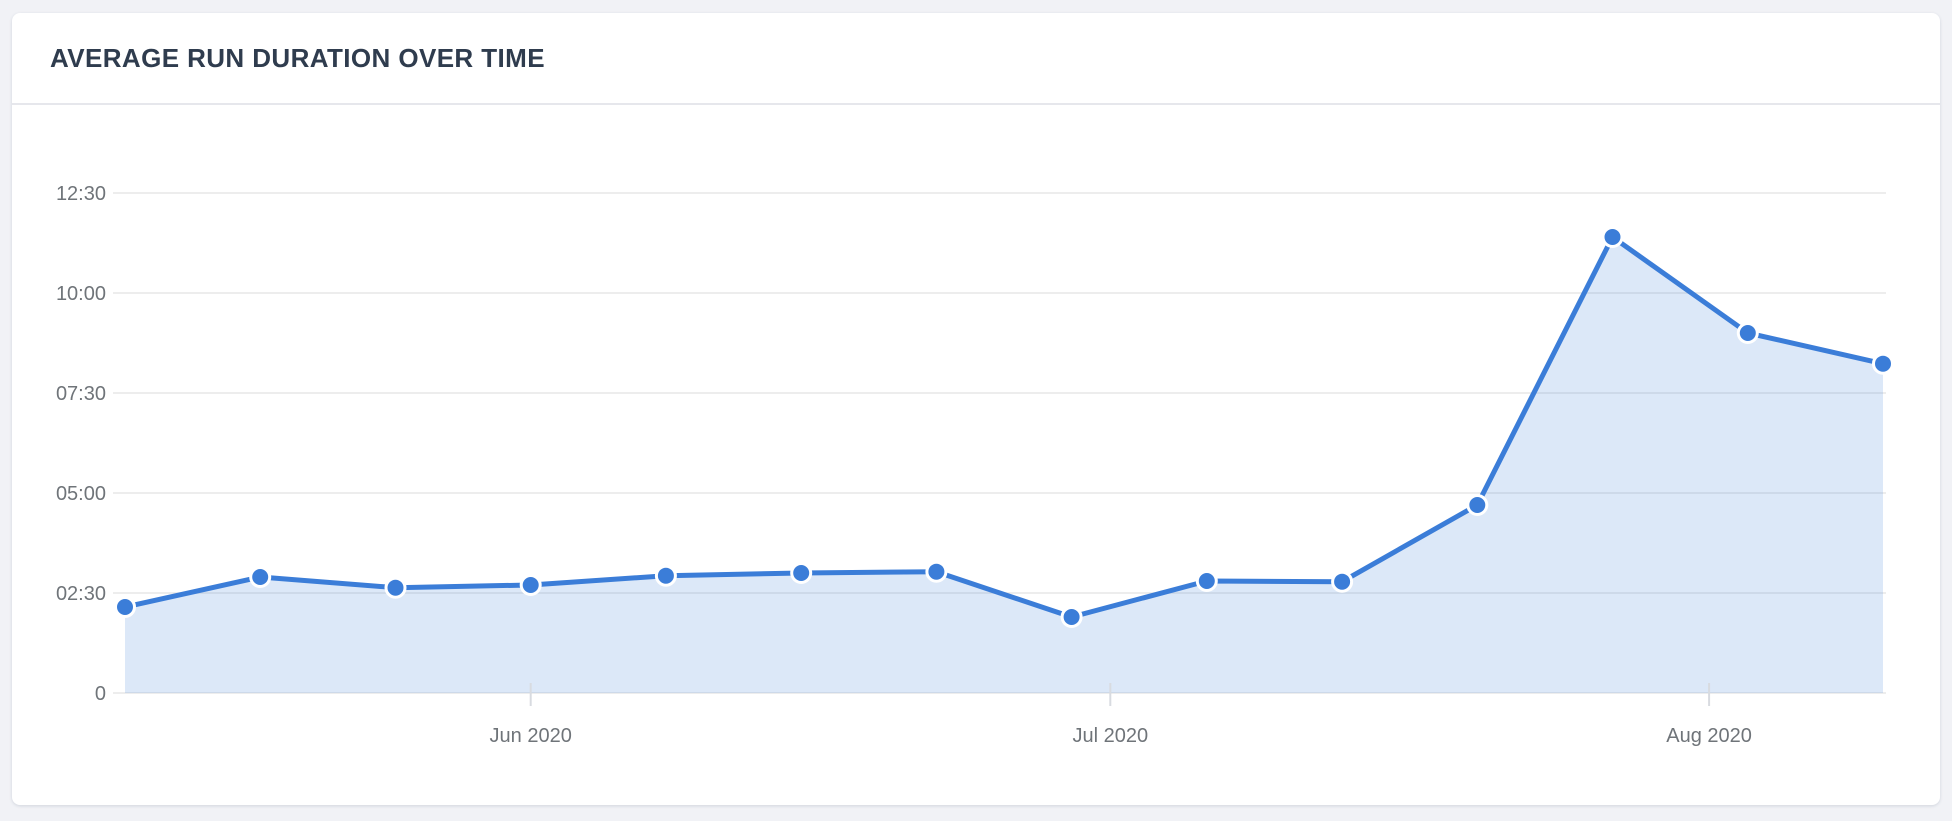 This screenshot has height=821, width=1952. Describe the element at coordinates (297, 57) in the screenshot. I see `chart-title: AVERAGE RUN DURATION OVER TIME` at that location.